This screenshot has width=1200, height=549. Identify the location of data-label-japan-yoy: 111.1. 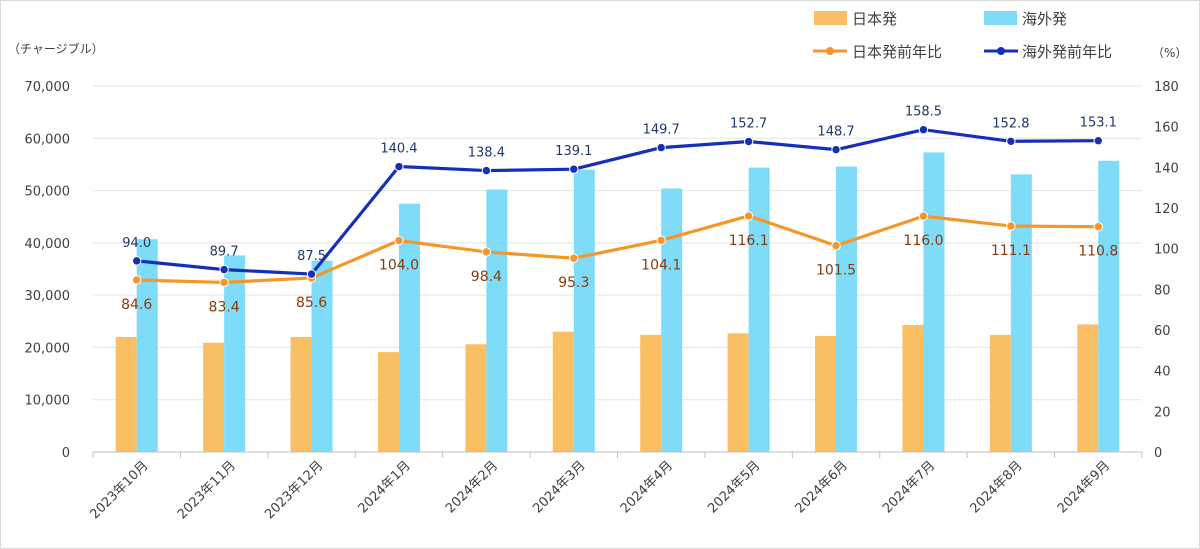
(1011, 251).